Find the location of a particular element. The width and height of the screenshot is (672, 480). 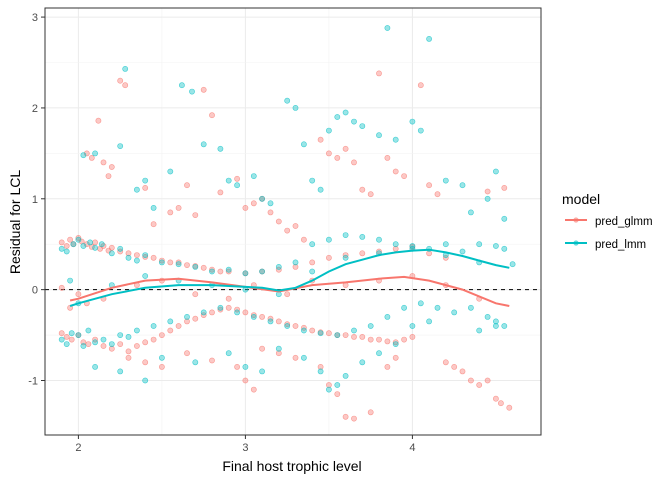

x-tick-label: 3 is located at coordinates (245, 448).